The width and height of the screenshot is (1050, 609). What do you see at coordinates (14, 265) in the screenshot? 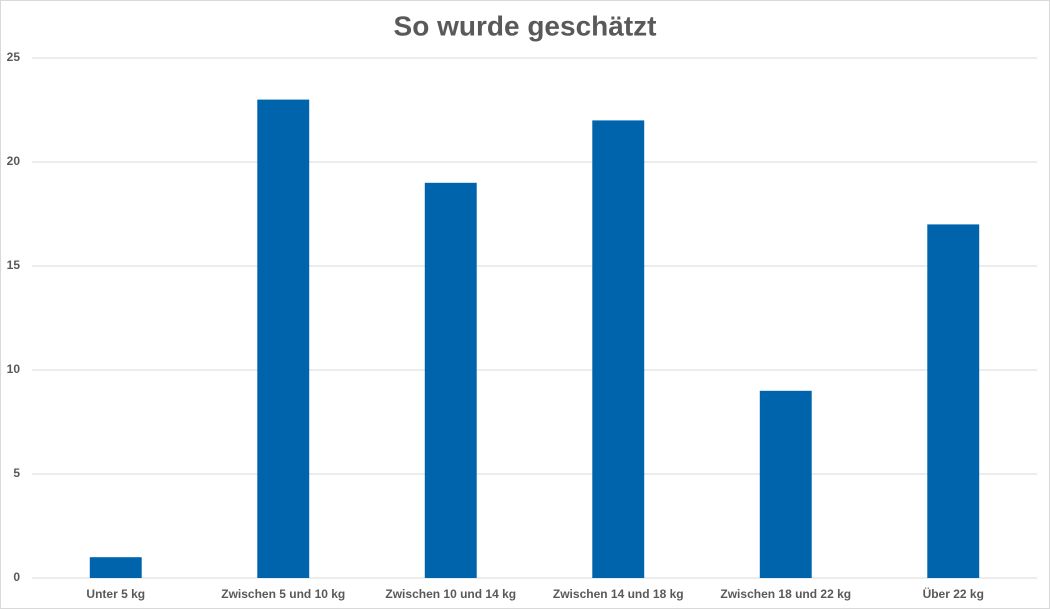
I see `y-tick-label: 15` at bounding box center [14, 265].